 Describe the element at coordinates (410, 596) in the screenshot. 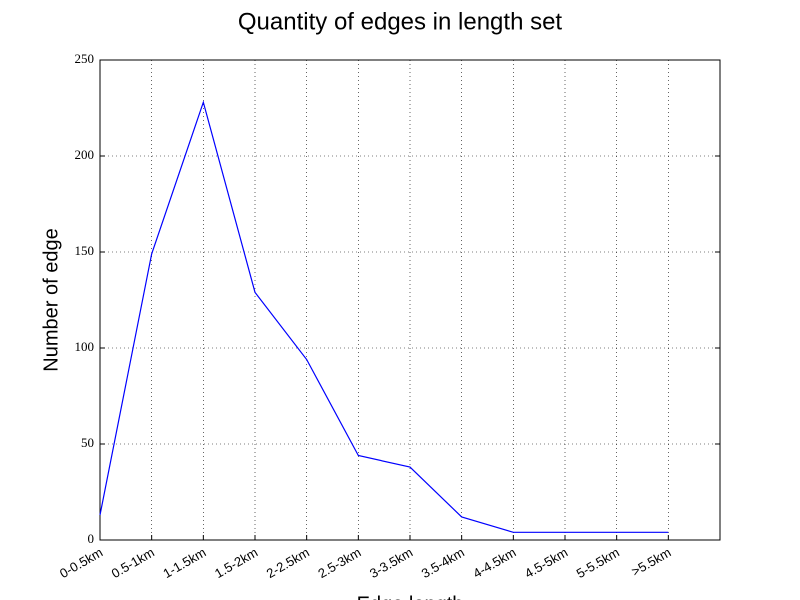

I see `x-axis-label: Edge length` at that location.